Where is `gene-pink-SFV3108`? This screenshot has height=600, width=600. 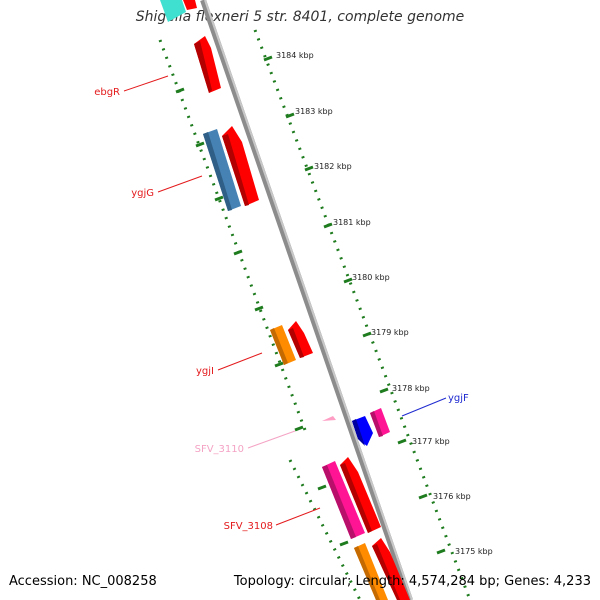 gene-pink-SFV3108 is located at coordinates (343, 500).